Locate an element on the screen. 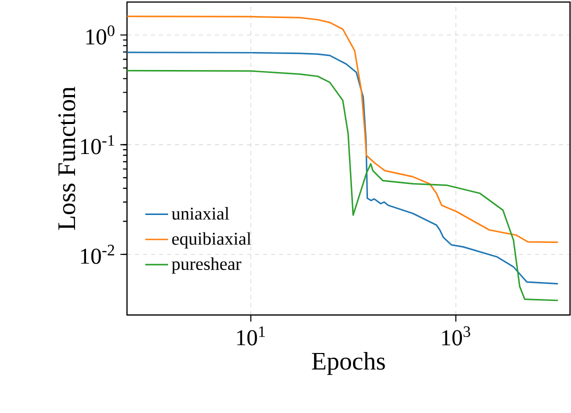 The image size is (571, 413). y-axis-title: Loss Function is located at coordinates (67, 158).